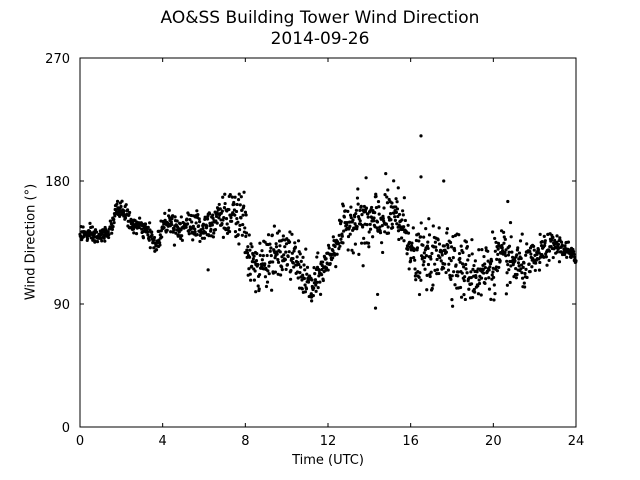  I want to click on chart-subtitle: 2014-09-26, so click(320, 39).